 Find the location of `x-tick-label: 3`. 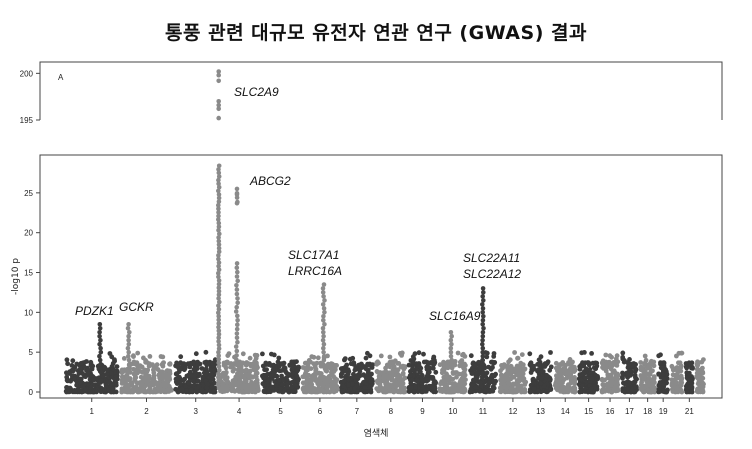

x-tick-label: 3 is located at coordinates (195, 411).